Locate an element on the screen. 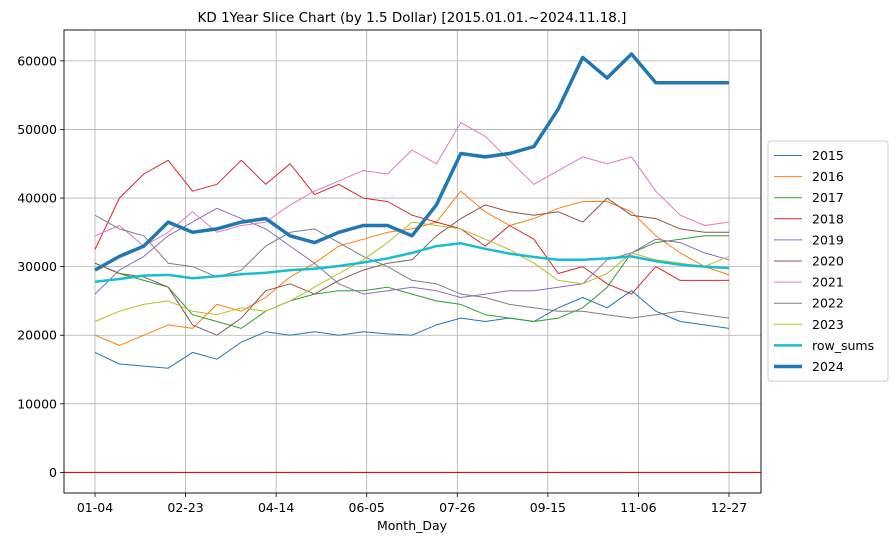  y-tick-label: 10000 is located at coordinates (37, 403).